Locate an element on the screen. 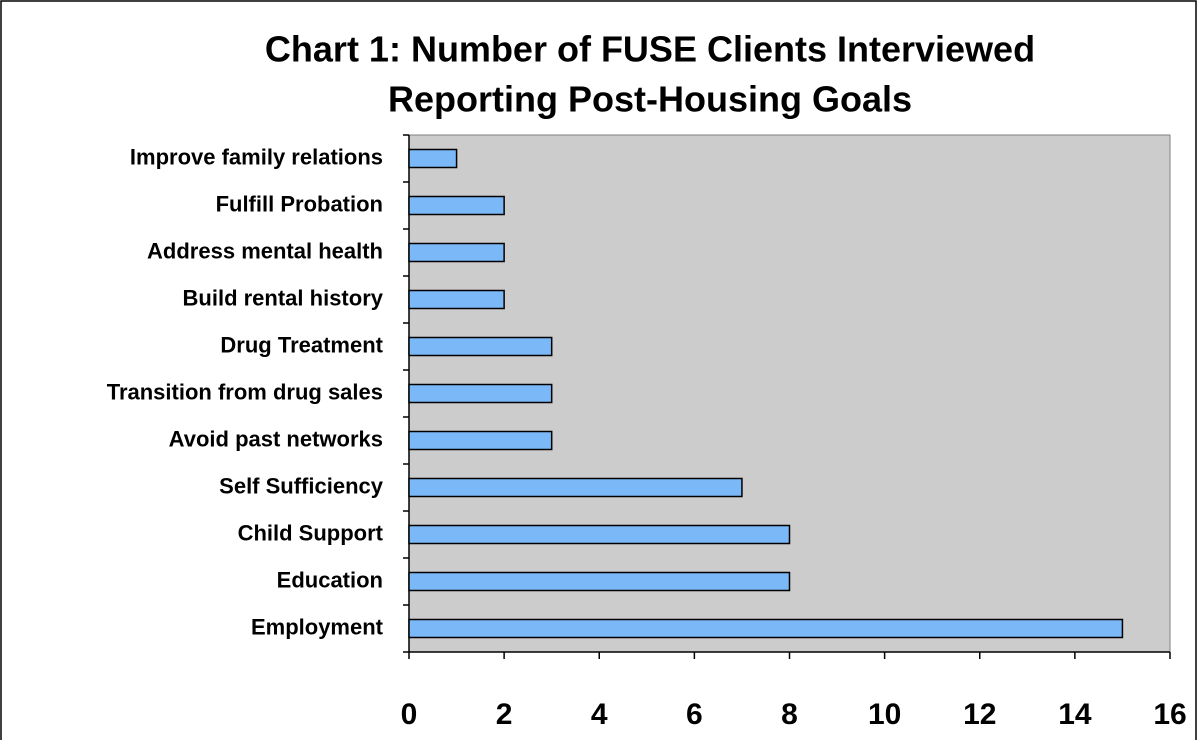 This screenshot has height=740, width=1197. y-tick-label: Child Support is located at coordinates (311, 532).